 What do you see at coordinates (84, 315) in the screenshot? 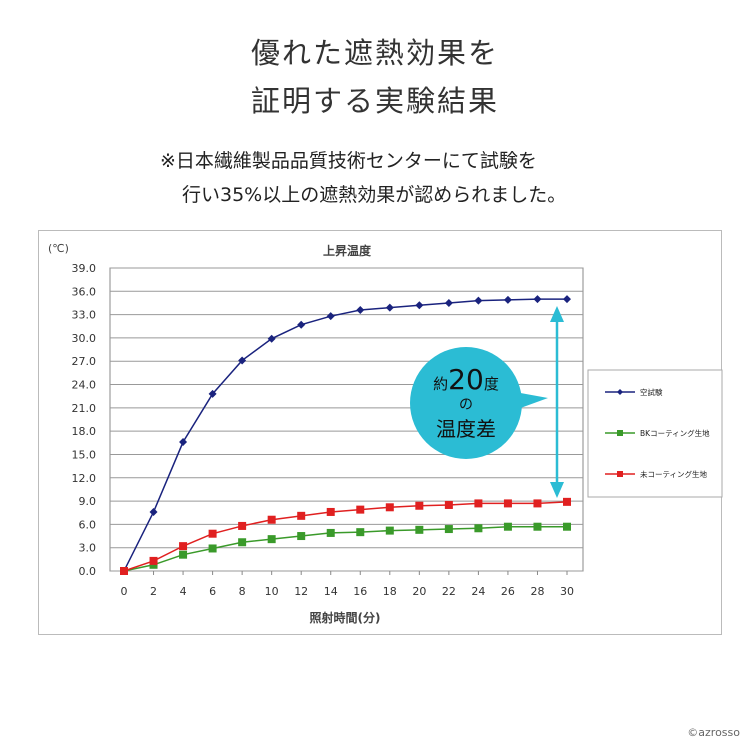
I see `y-tick-label: 33.0` at bounding box center [84, 315].